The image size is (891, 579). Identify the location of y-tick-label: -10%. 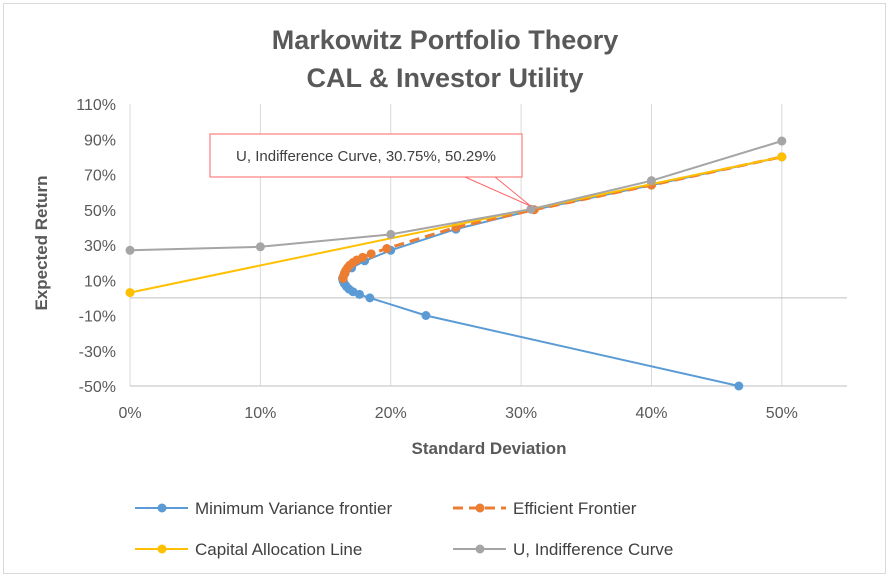
(97, 317).